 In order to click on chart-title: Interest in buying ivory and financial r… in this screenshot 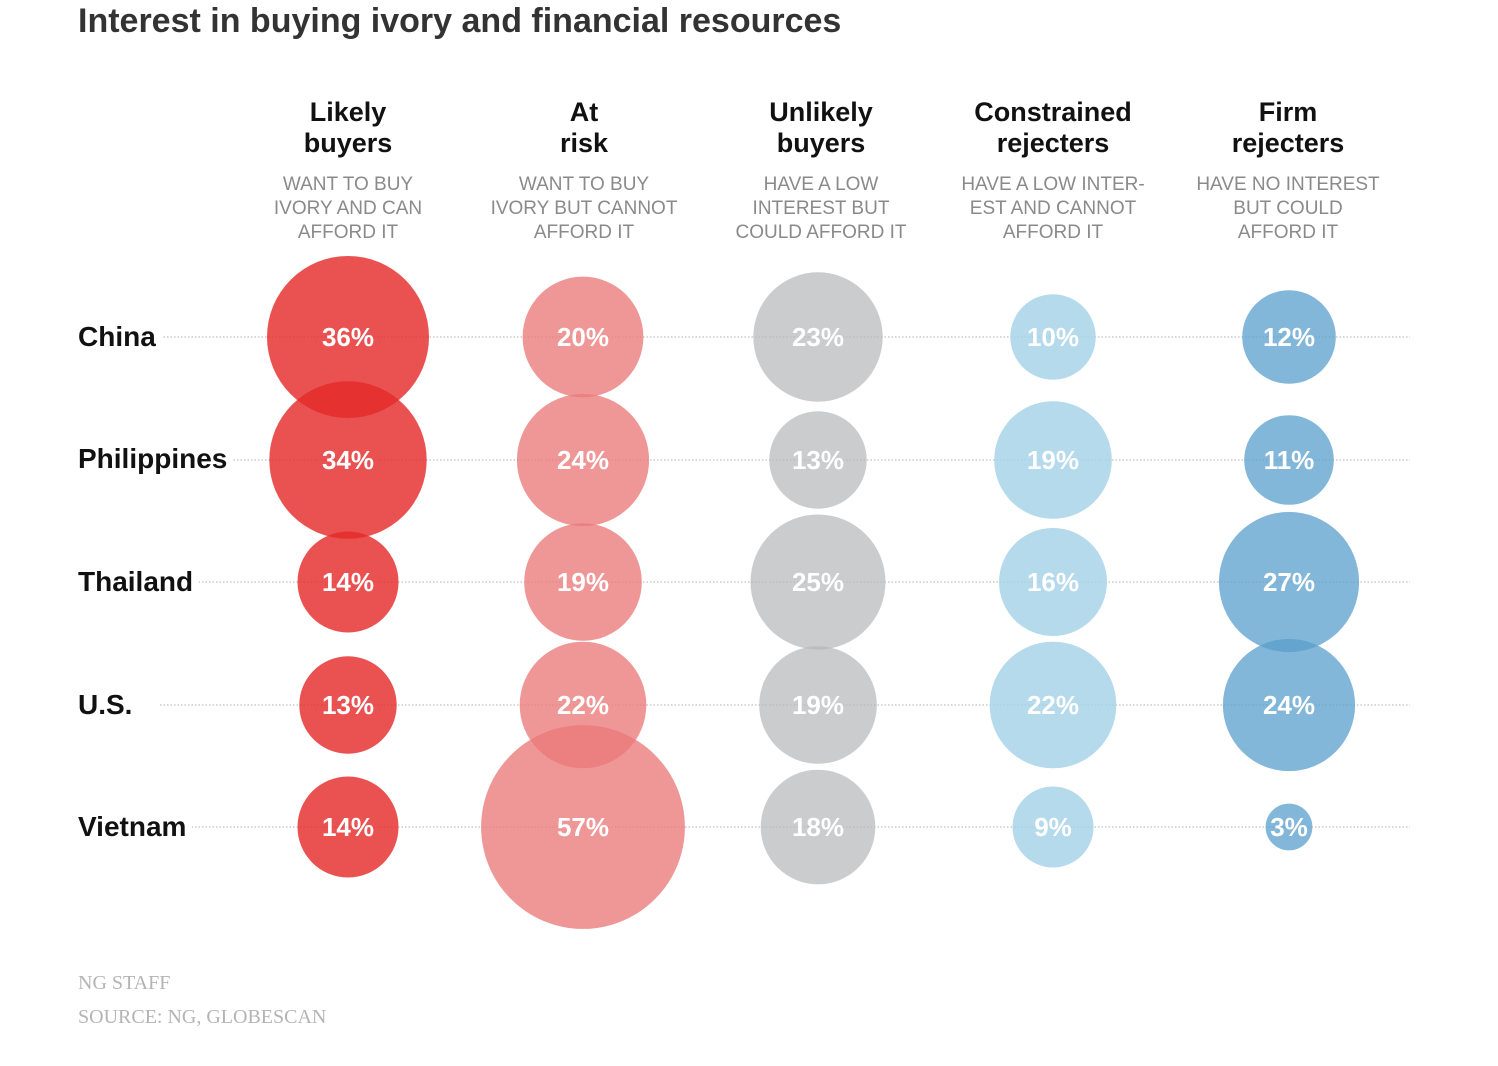, I will do `click(460, 21)`.